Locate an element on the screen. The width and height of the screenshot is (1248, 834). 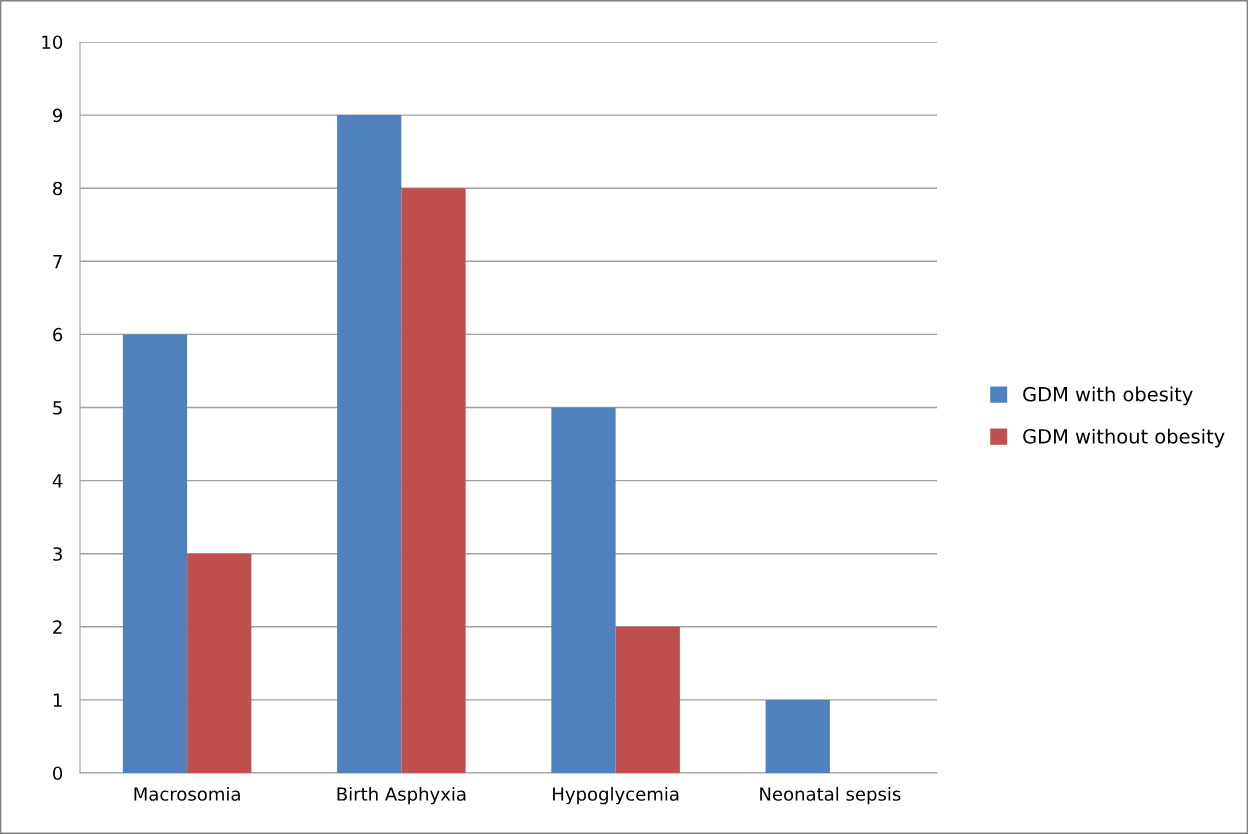
y-tick-label: 2 is located at coordinates (57, 627).